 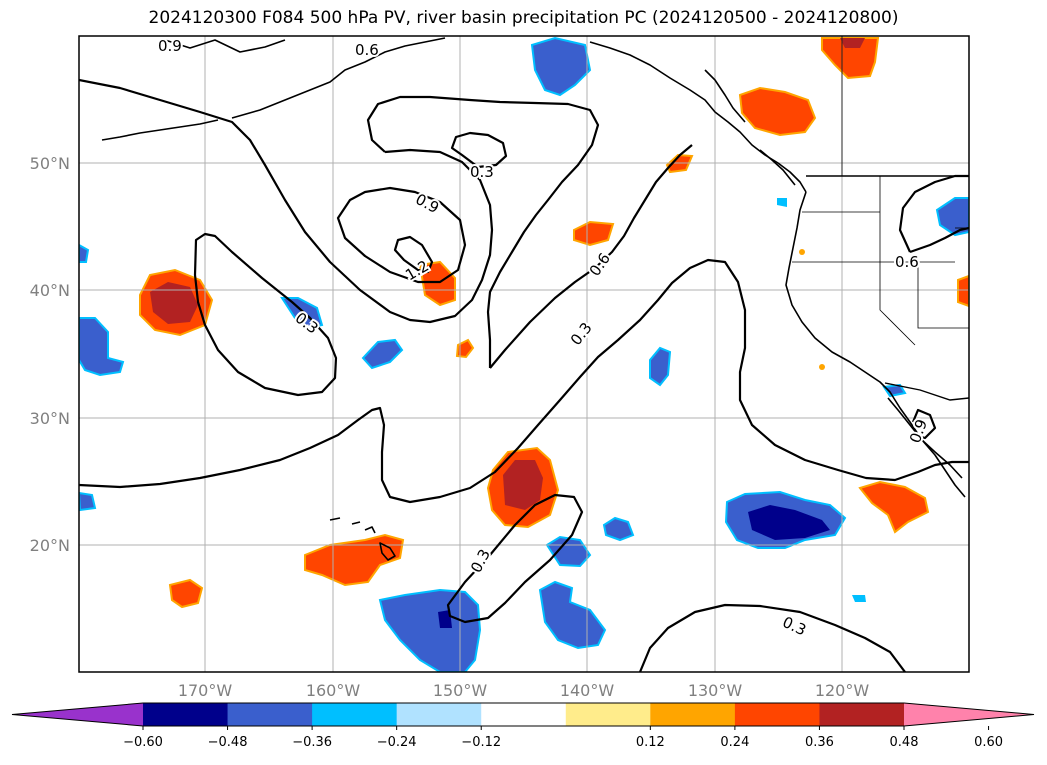 What do you see at coordinates (225, 46) in the screenshot?
I see `alaska-coastline` at bounding box center [225, 46].